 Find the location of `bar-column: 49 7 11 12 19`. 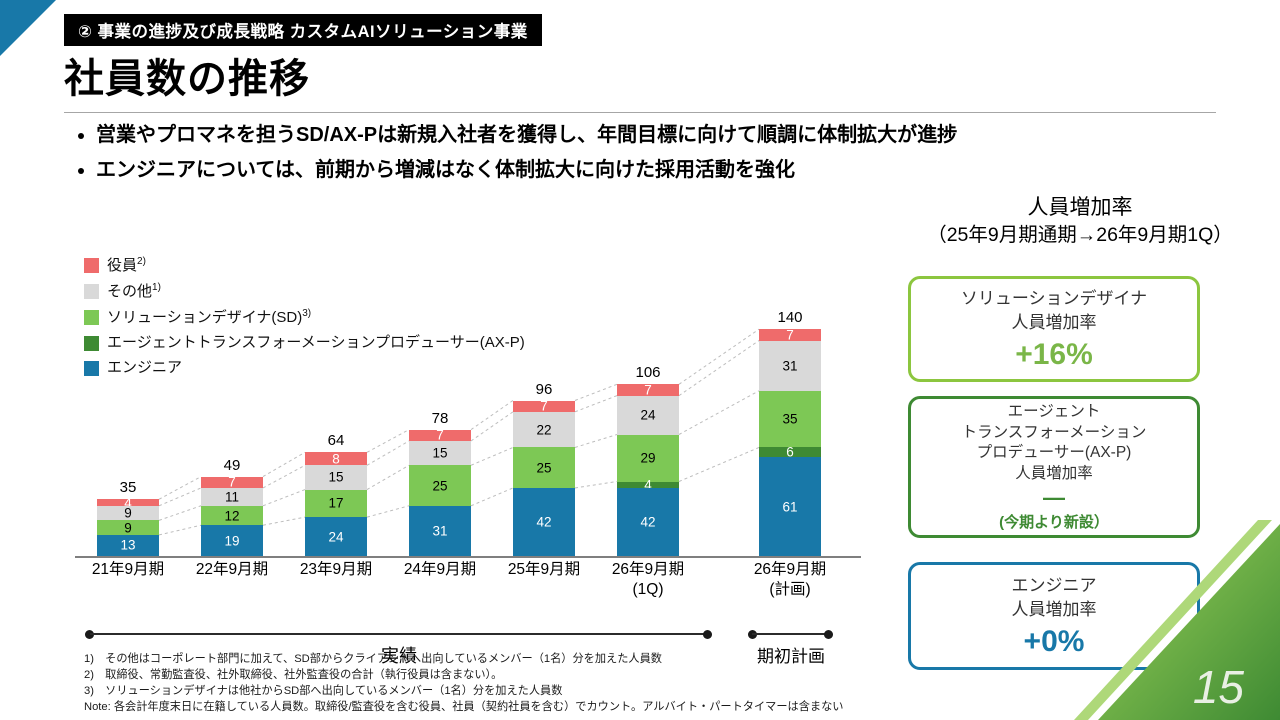

bar-column: 49 7 11 12 19 is located at coordinates (232, 506).